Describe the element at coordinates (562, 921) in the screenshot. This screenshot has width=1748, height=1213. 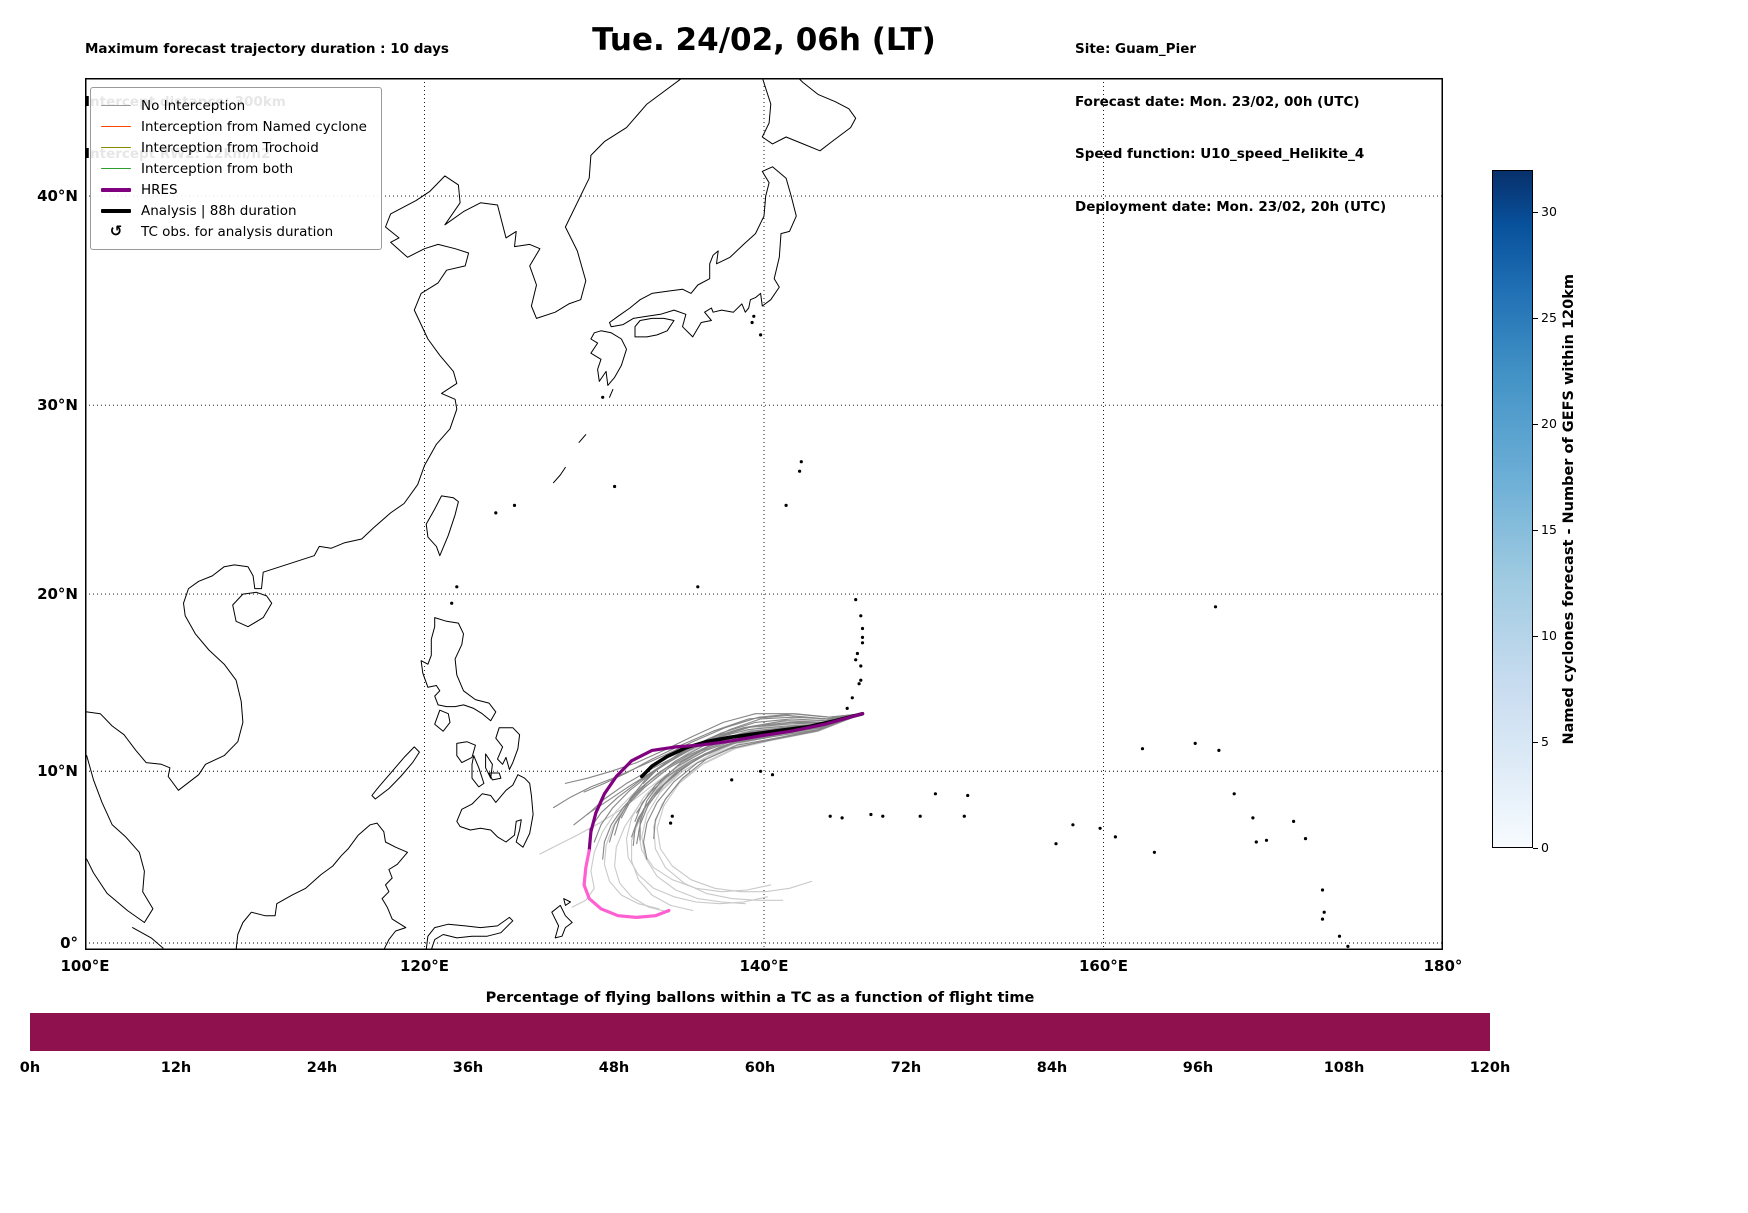
I see `coastline-halmahera` at that location.